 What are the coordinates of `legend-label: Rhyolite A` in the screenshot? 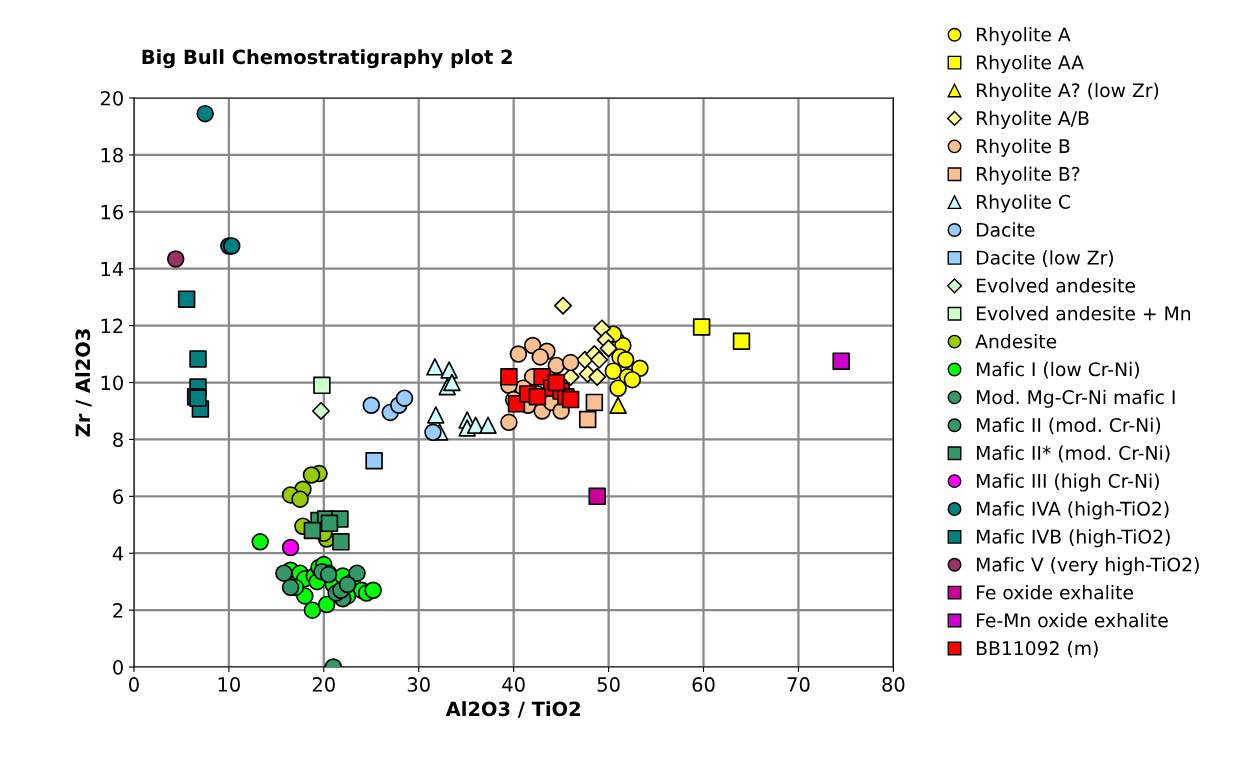 It's located at (1023, 36).